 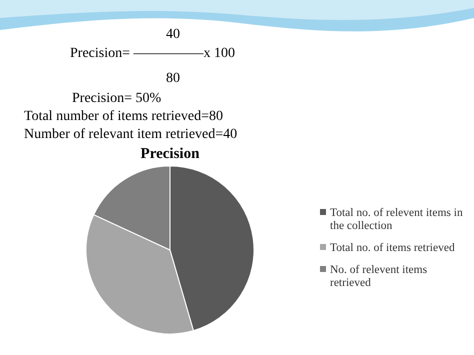 I want to click on text: 80, so click(x=173, y=78).